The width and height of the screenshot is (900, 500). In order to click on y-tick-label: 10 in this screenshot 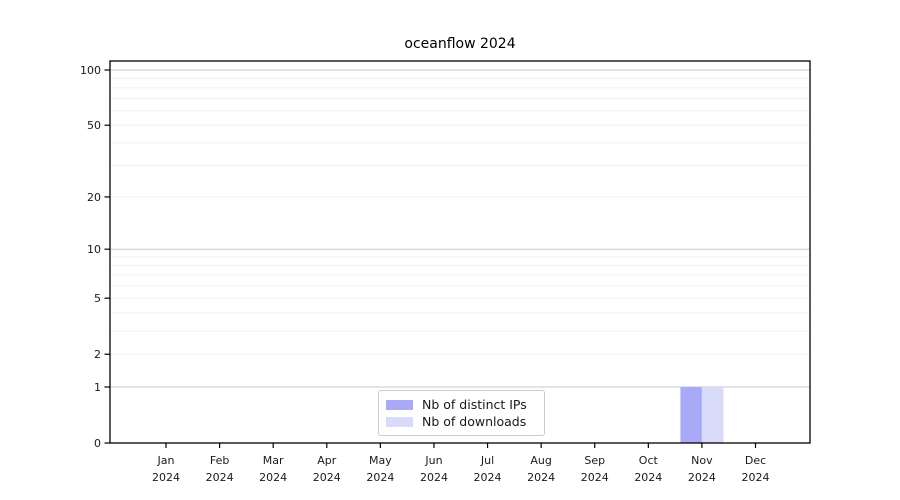, I will do `click(94, 249)`.